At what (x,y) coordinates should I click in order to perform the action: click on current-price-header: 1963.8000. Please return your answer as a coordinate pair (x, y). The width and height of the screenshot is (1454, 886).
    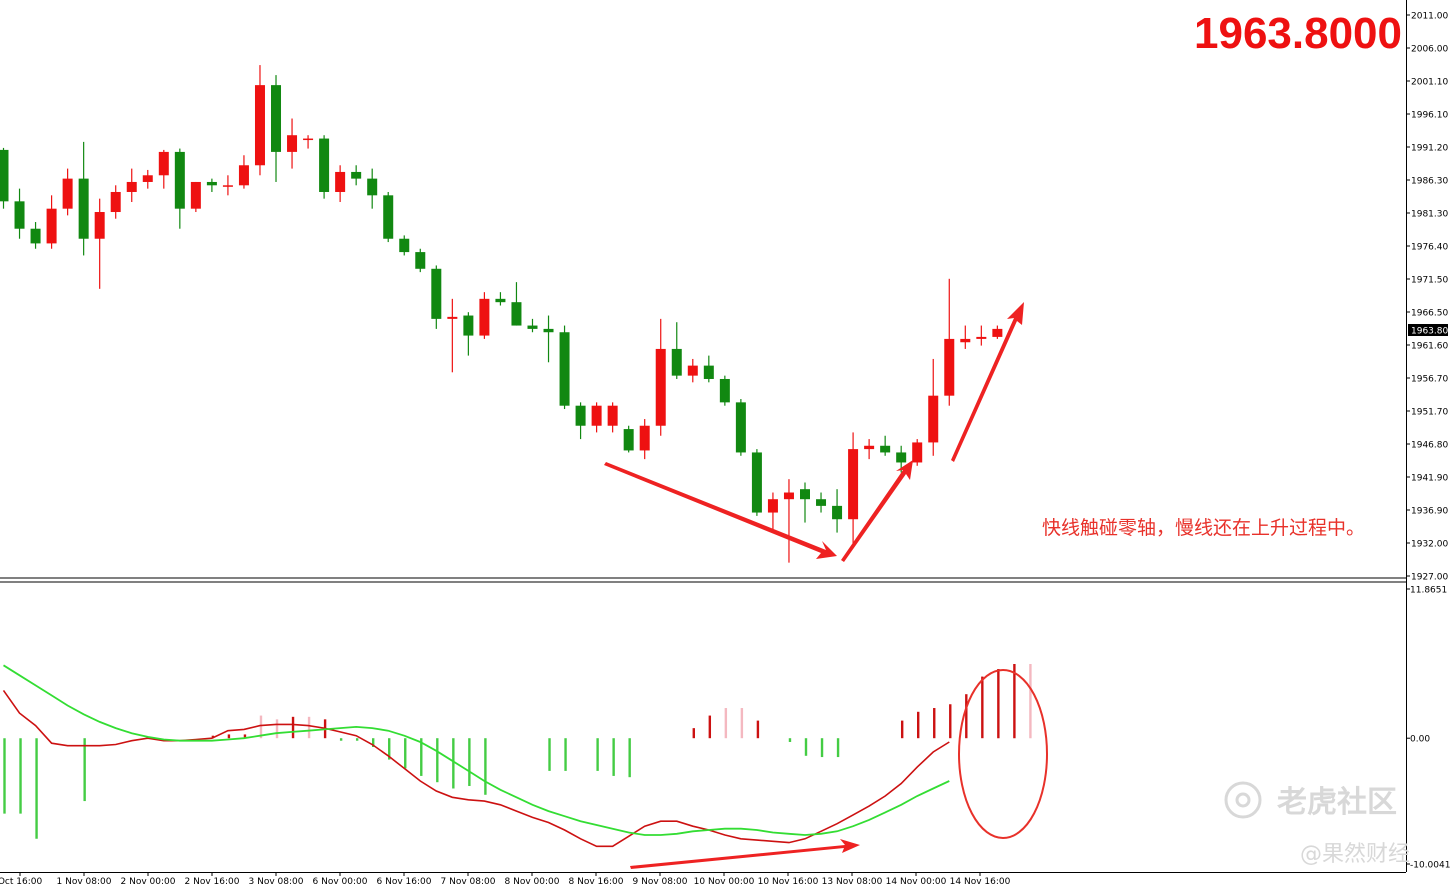
    Looking at the image, I should click on (1298, 33).